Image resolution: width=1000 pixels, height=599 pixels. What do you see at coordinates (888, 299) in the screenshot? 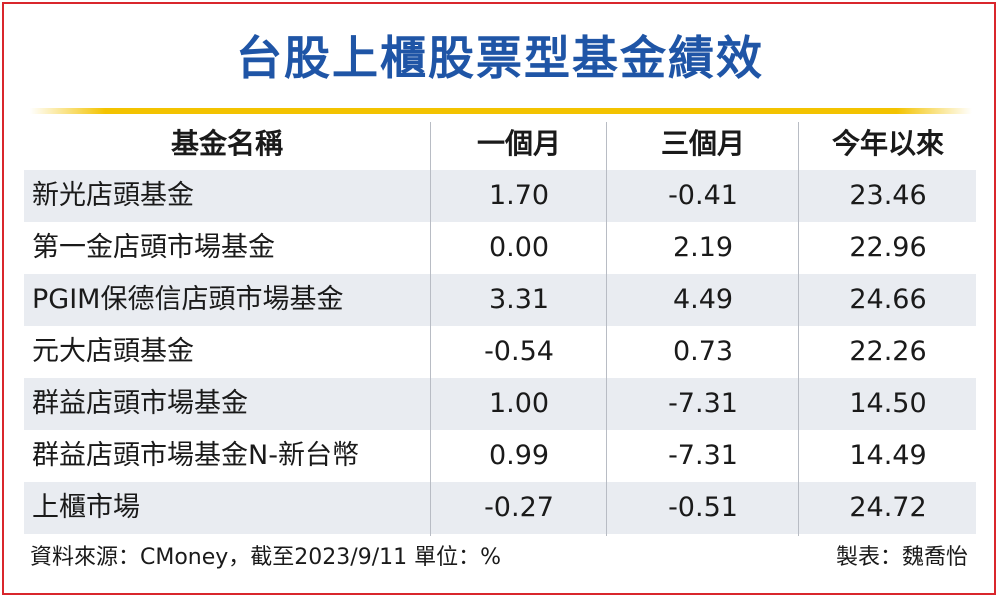
I see `ytd-cell: 24.66` at bounding box center [888, 299].